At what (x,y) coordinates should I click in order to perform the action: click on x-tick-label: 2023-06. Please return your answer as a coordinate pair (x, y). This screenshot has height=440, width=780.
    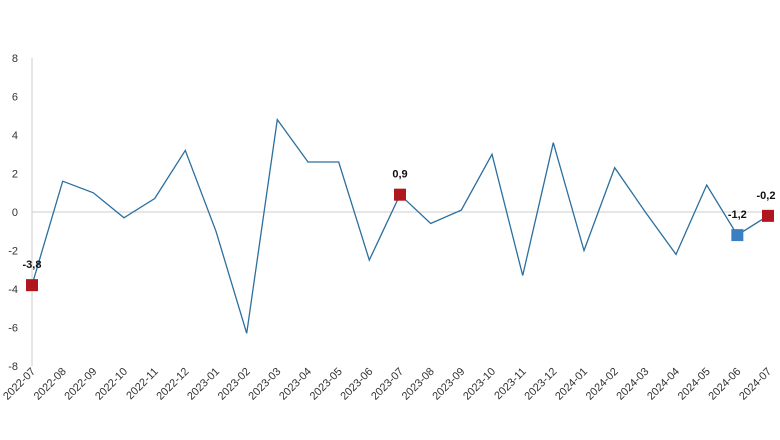
    Looking at the image, I should click on (356, 384).